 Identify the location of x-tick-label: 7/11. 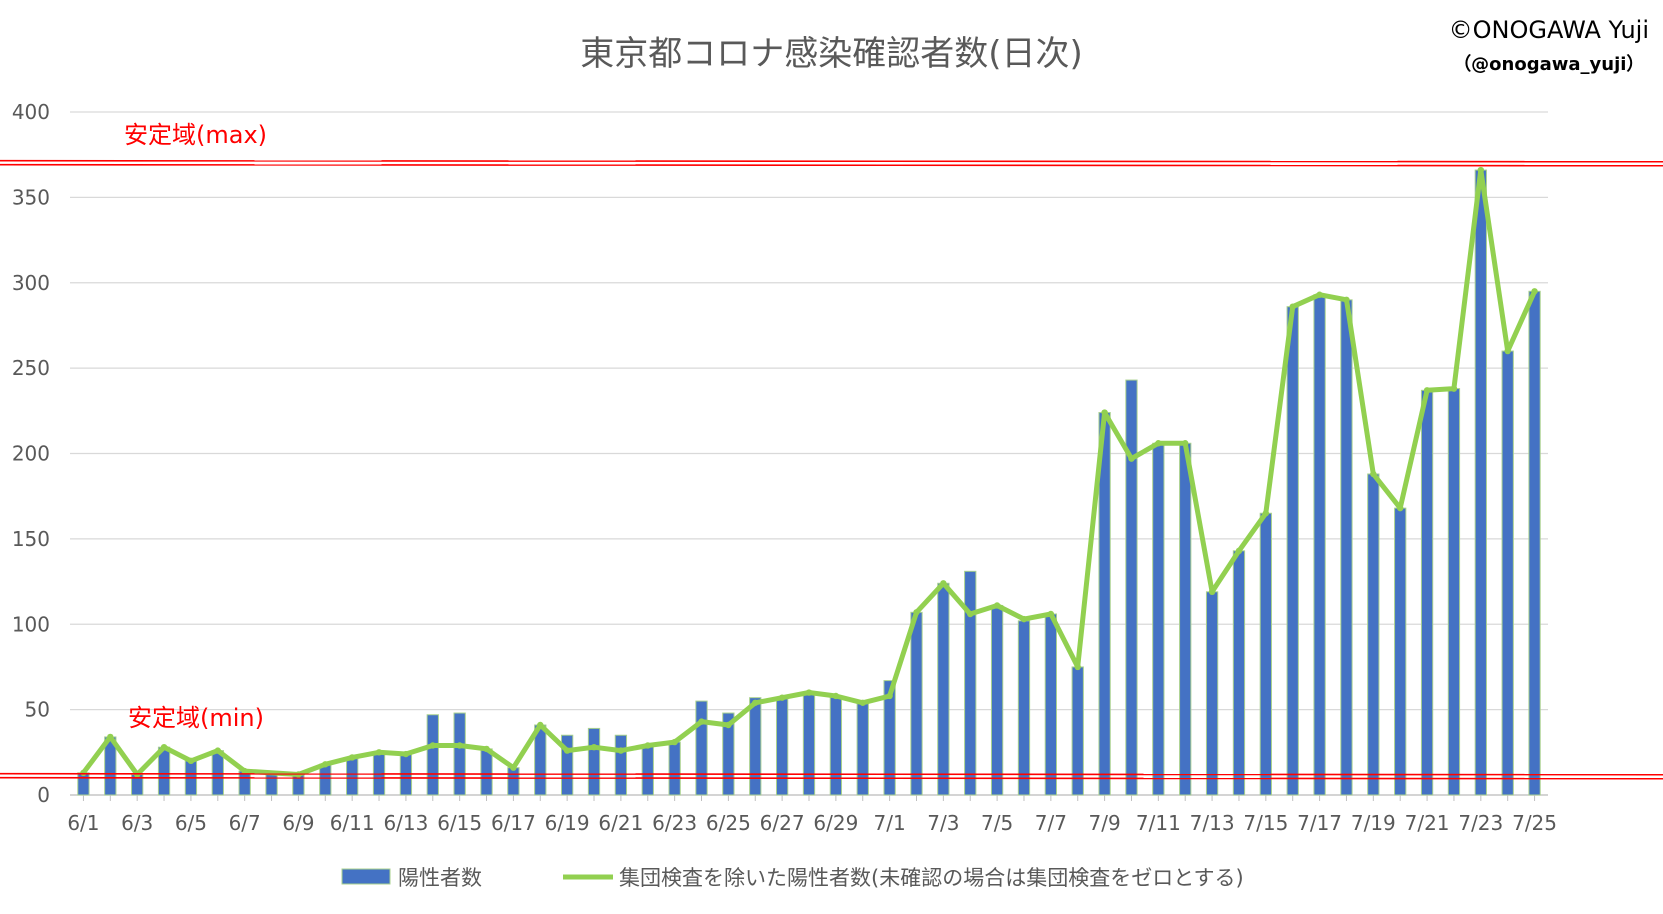
(1158, 823).